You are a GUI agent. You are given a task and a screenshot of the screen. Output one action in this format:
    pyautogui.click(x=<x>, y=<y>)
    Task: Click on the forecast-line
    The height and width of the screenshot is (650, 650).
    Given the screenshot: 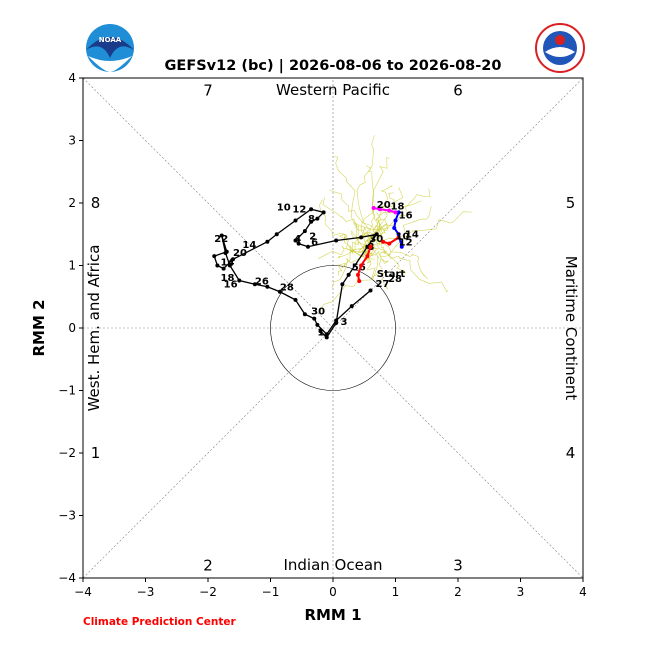 What is the action you would take?
    pyautogui.click(x=384, y=210)
    